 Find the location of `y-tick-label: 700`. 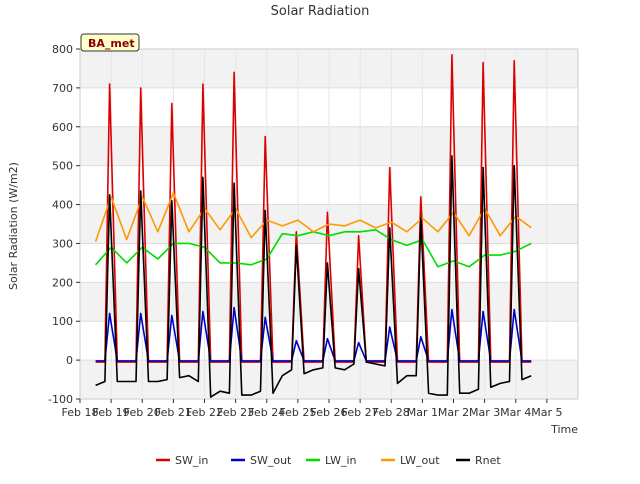

y-tick-label: 700 is located at coordinates (62, 88).